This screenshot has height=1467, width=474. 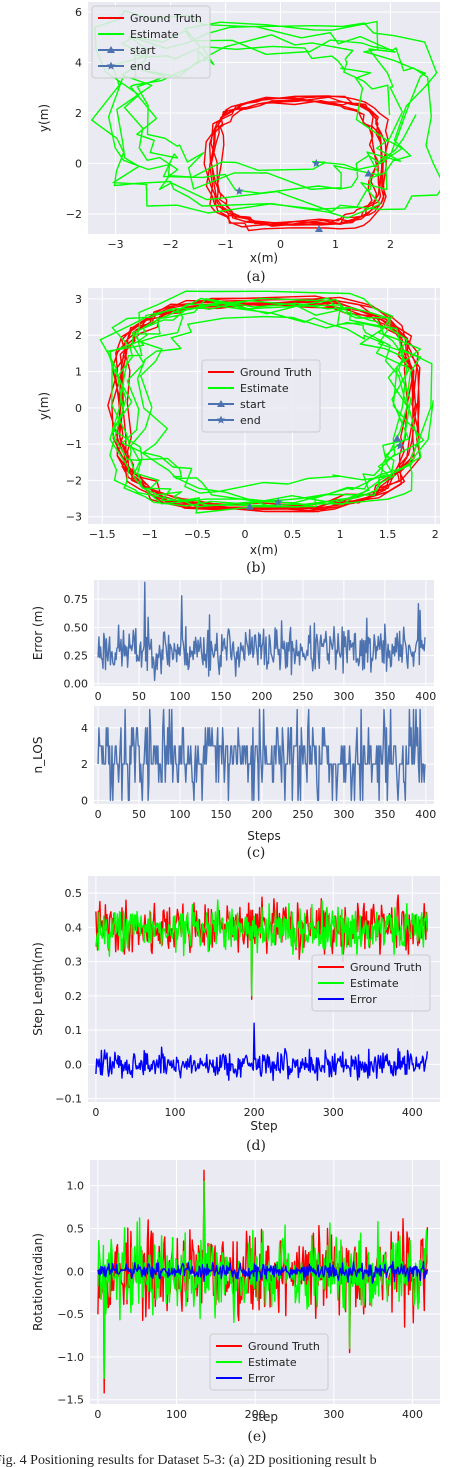 What do you see at coordinates (390, 244) in the screenshot?
I see `x-tick-label: 2` at bounding box center [390, 244].